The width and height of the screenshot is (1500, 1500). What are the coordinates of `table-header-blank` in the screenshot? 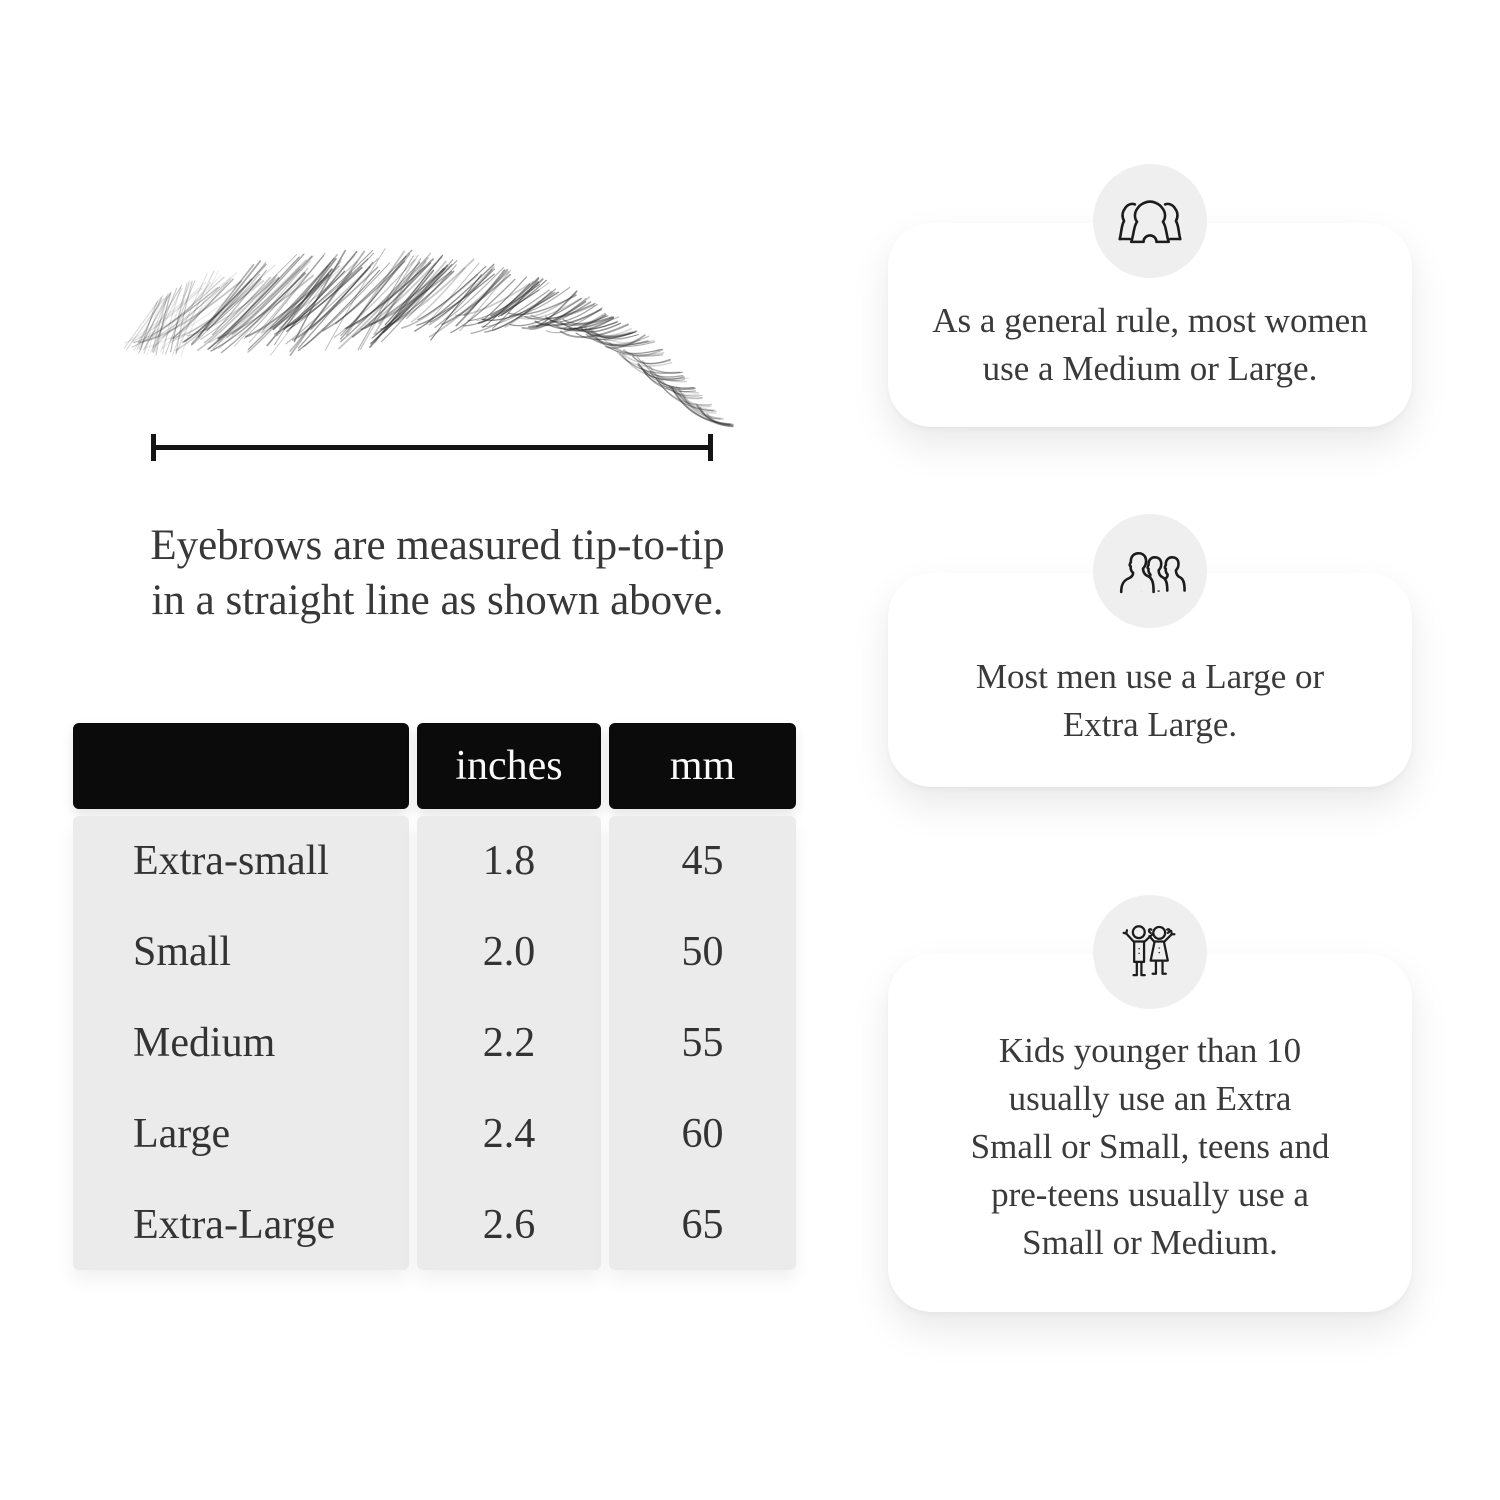 It's located at (241, 766).